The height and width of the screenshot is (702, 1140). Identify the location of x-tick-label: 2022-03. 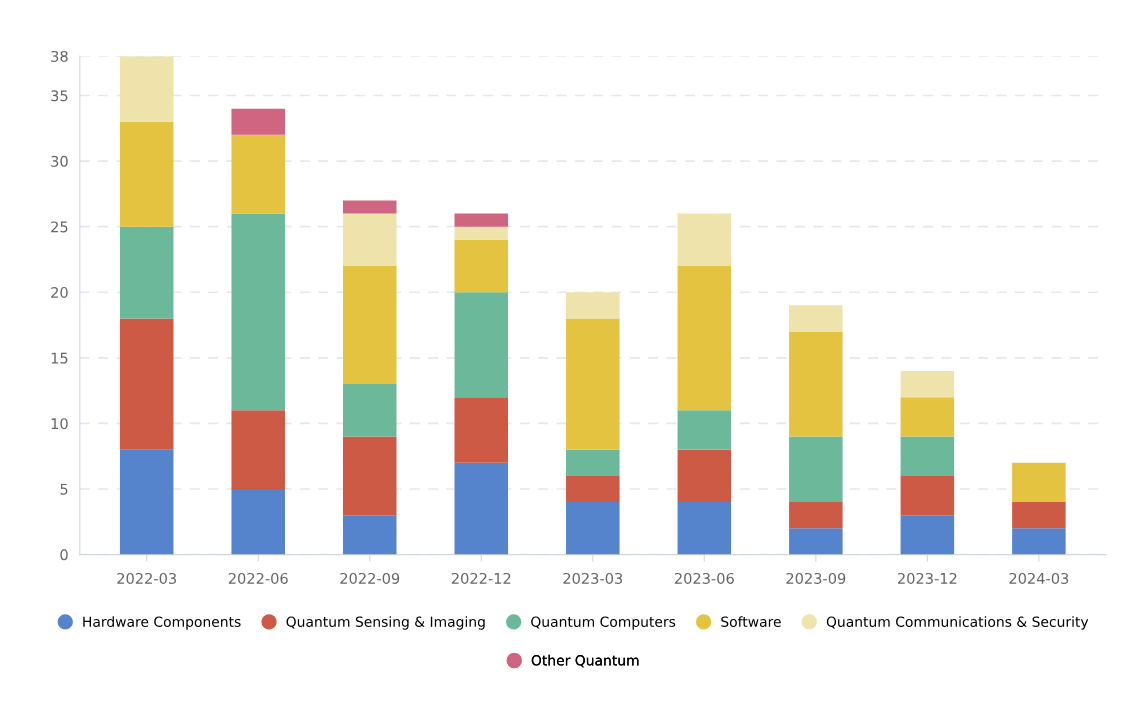
(147, 578).